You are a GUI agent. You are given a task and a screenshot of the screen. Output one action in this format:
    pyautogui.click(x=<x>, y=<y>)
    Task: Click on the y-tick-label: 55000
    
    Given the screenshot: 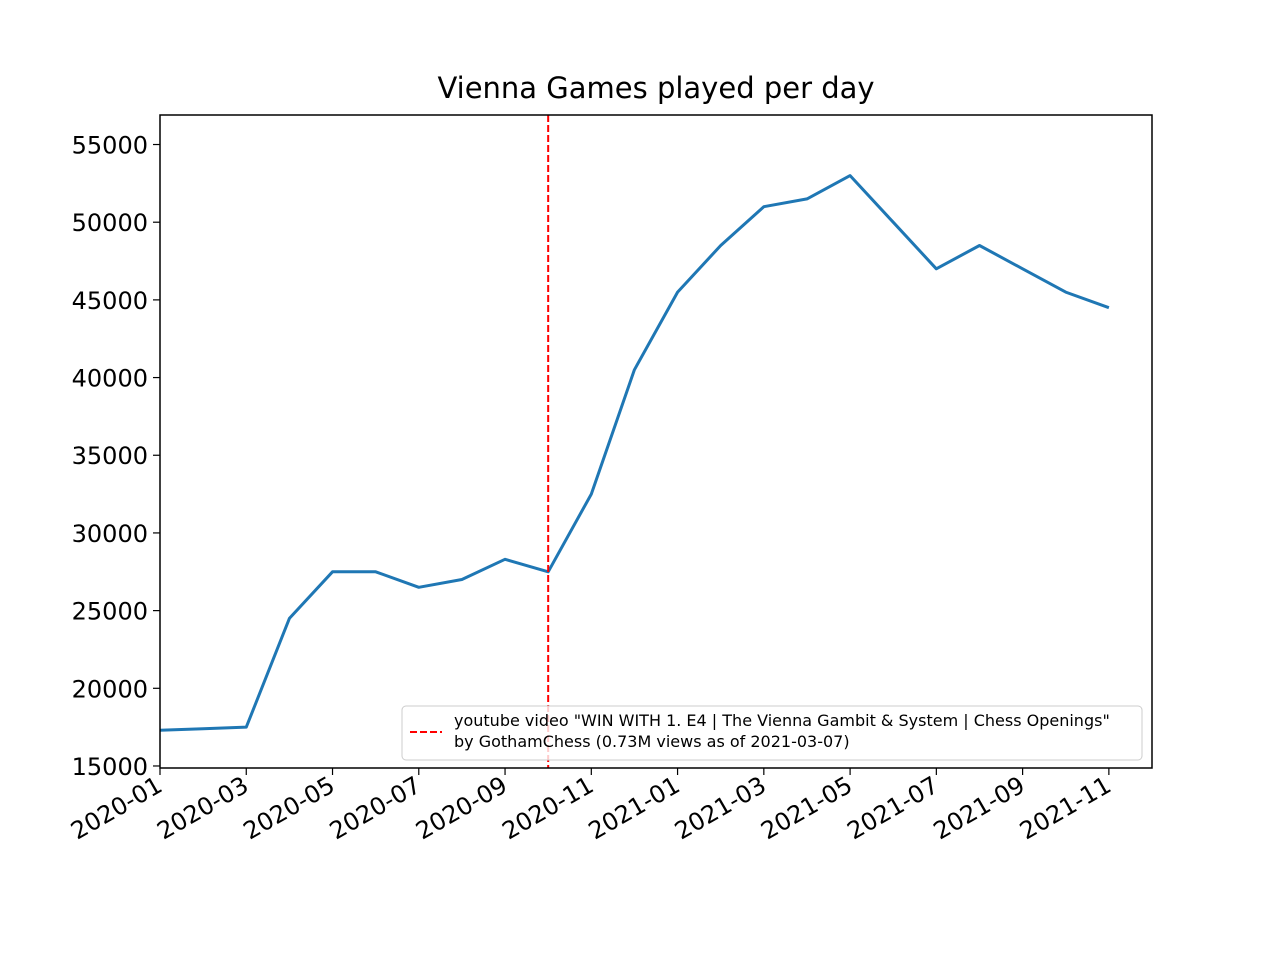 What is the action you would take?
    pyautogui.click(x=110, y=146)
    